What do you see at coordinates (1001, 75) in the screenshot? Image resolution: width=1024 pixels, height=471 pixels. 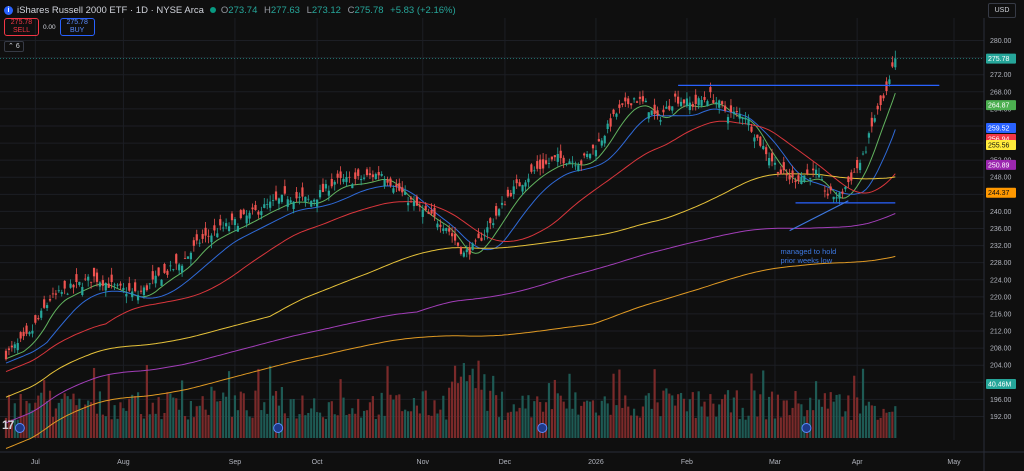 I see `y-tick-label: 272.00` at bounding box center [1001, 75].